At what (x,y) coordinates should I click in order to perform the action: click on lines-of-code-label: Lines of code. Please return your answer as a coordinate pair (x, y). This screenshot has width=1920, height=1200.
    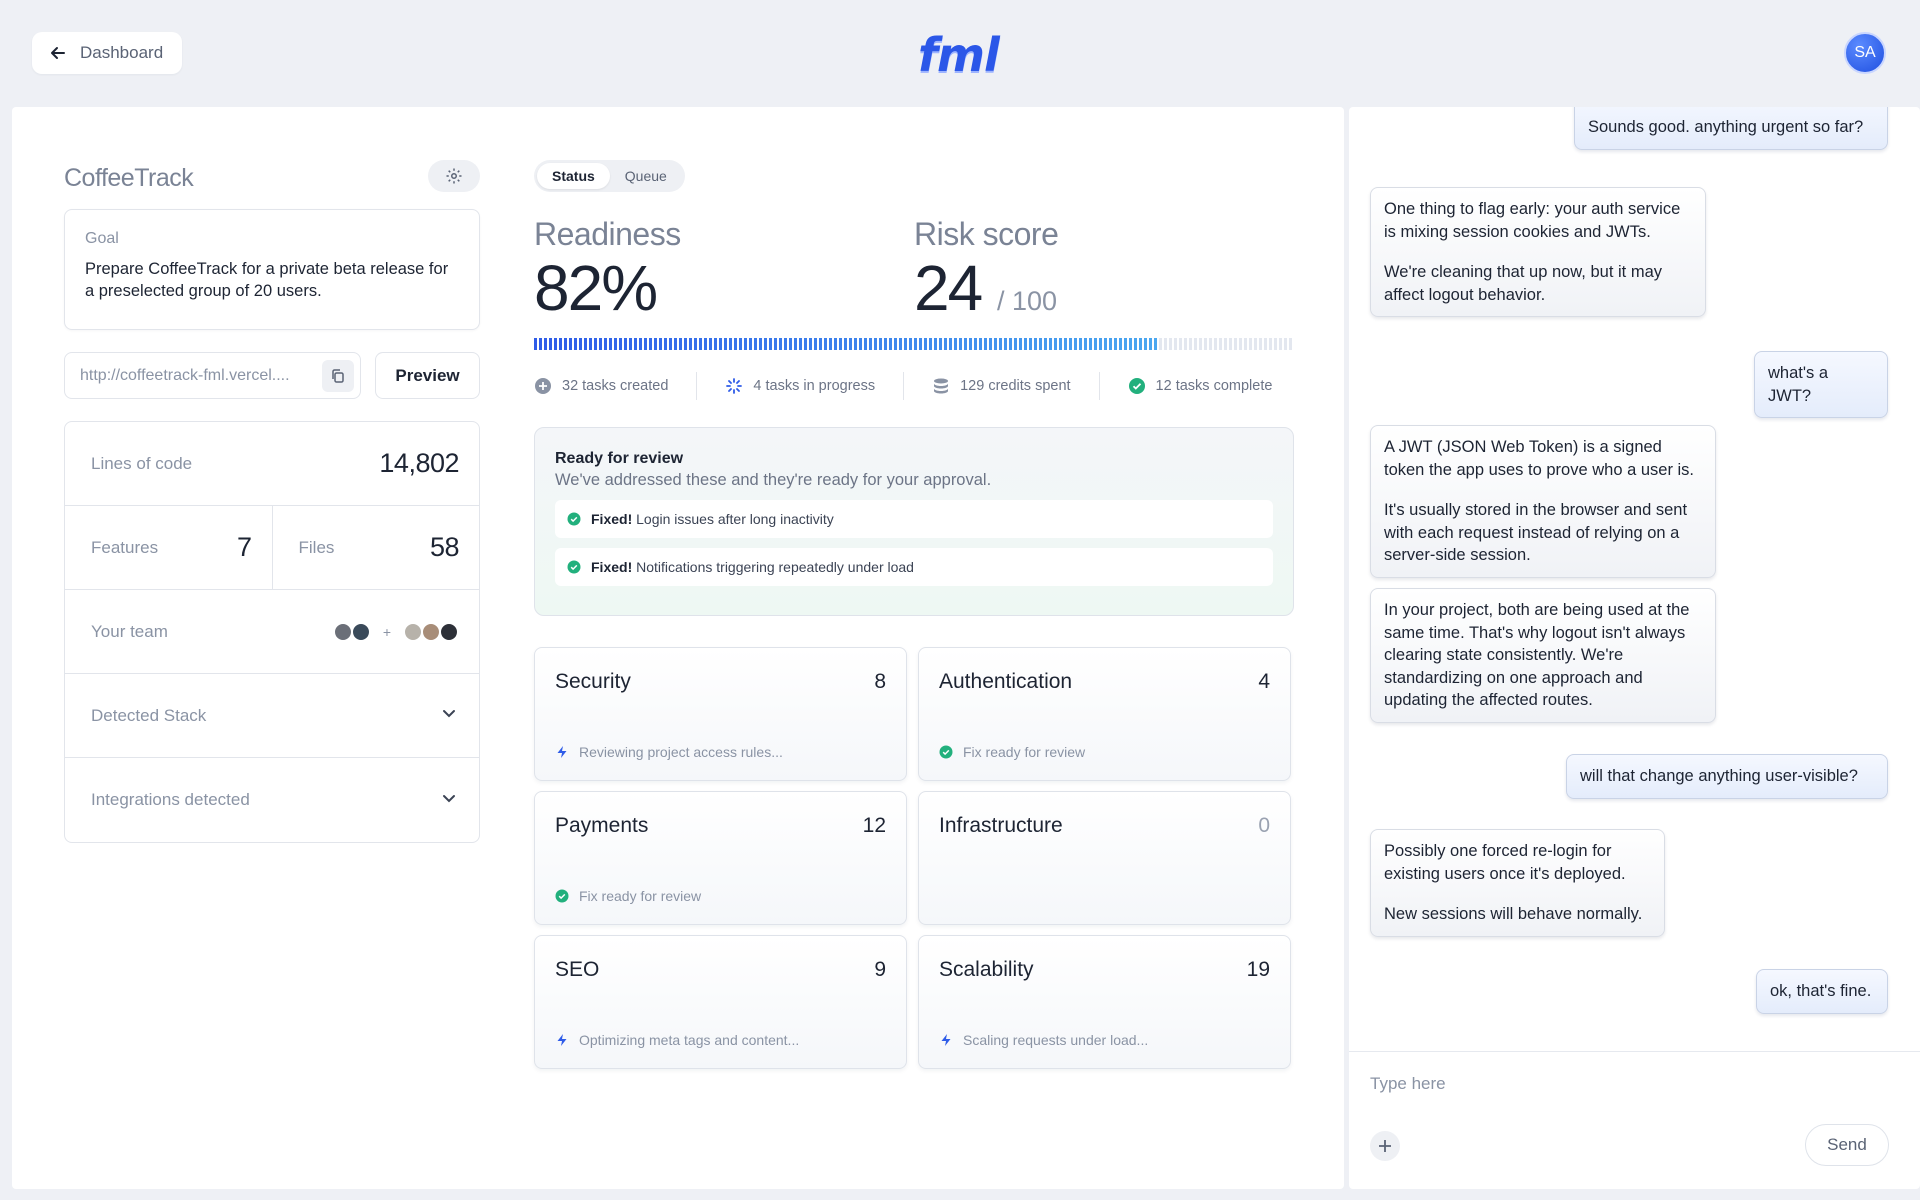
    Looking at the image, I should click on (142, 463).